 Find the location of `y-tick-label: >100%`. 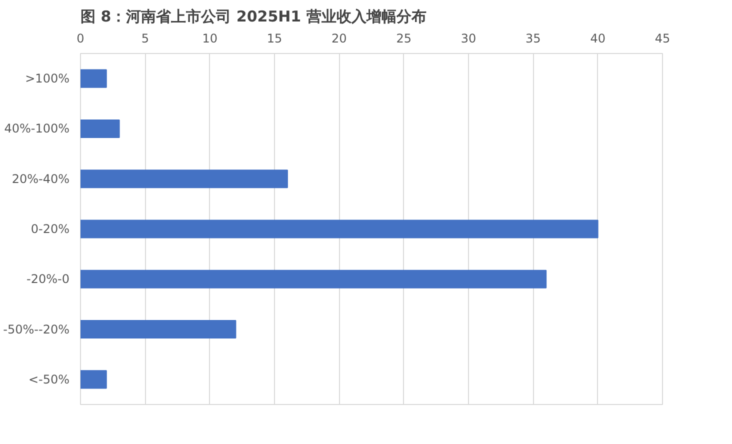

y-tick-label: >100% is located at coordinates (47, 79).